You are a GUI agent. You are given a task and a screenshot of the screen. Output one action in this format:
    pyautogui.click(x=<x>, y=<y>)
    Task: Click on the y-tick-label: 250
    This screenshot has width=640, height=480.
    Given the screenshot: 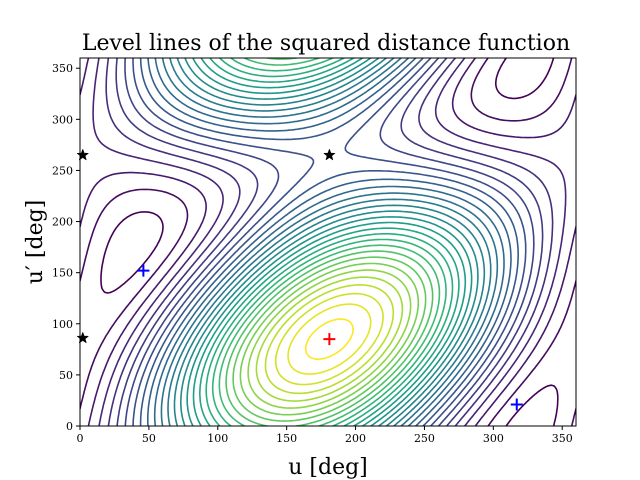 What is the action you would take?
    pyautogui.click(x=62, y=170)
    